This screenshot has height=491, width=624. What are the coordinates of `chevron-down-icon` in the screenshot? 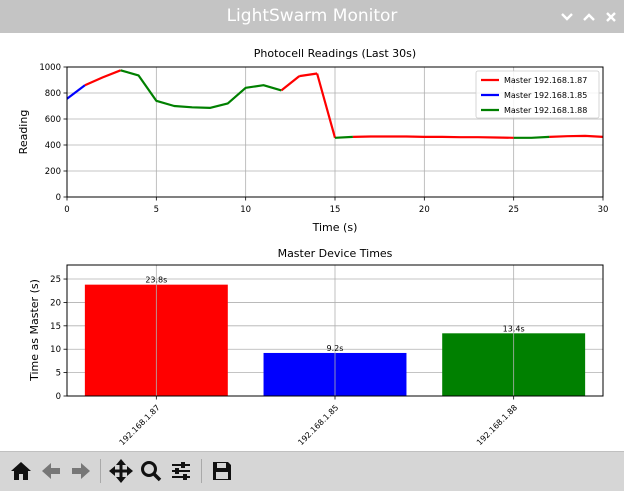 It's located at (567, 16).